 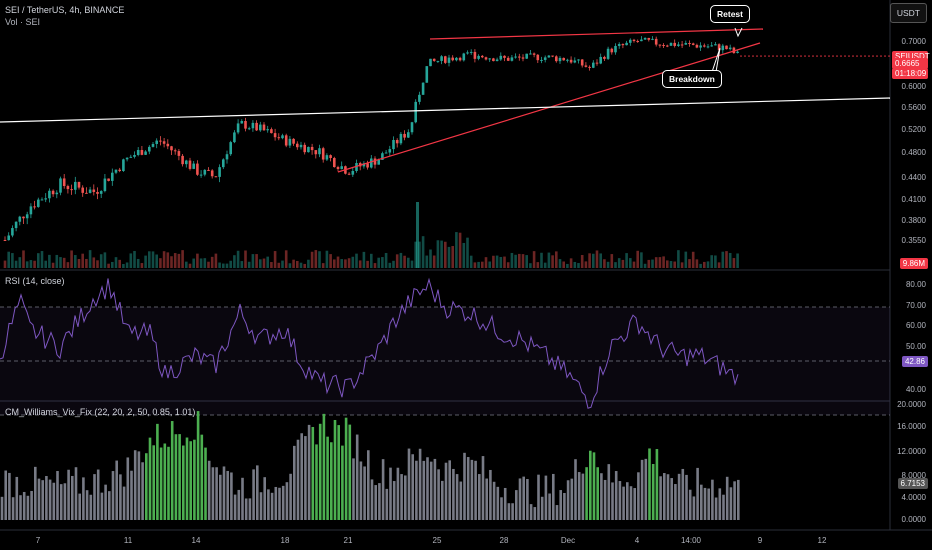 What do you see at coordinates (915, 346) in the screenshot?
I see `rsi-tick: 50.00` at bounding box center [915, 346].